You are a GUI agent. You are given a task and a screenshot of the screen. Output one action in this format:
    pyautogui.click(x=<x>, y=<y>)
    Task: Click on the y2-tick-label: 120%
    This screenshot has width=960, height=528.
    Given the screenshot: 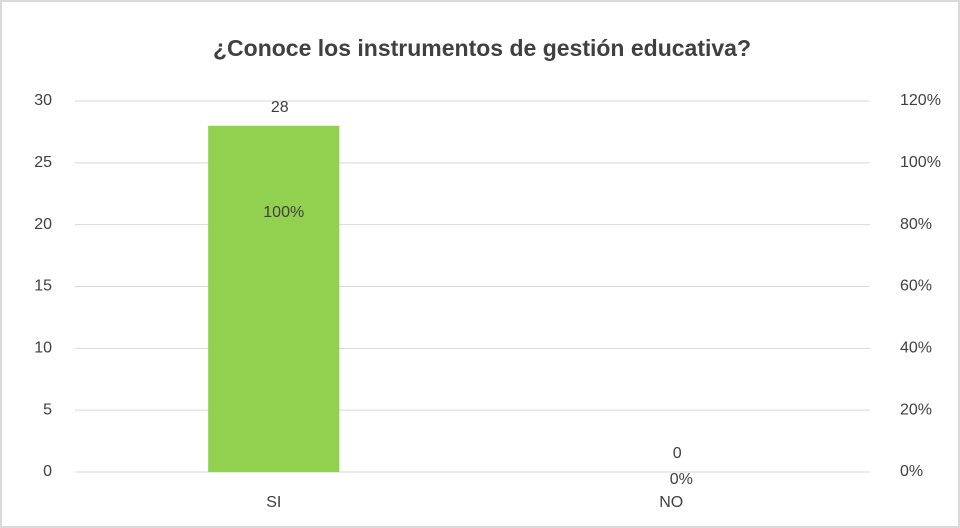 What is the action you would take?
    pyautogui.click(x=920, y=100)
    